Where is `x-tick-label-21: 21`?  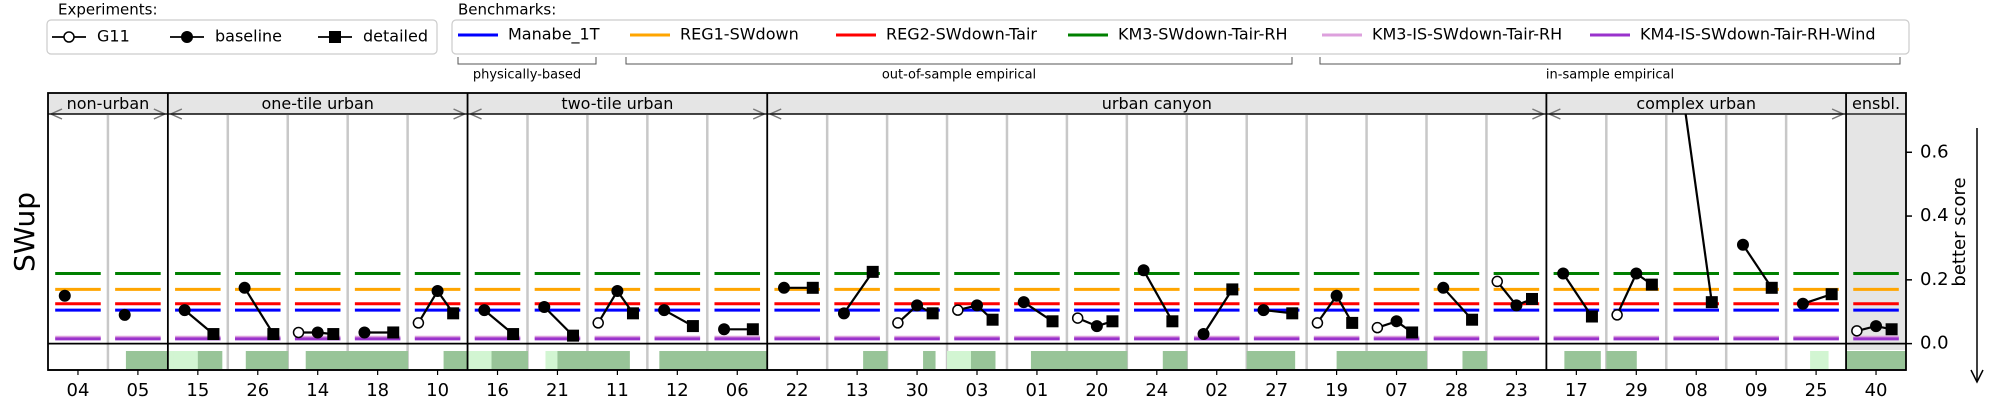 x-tick-label-21: 21 is located at coordinates (557, 390).